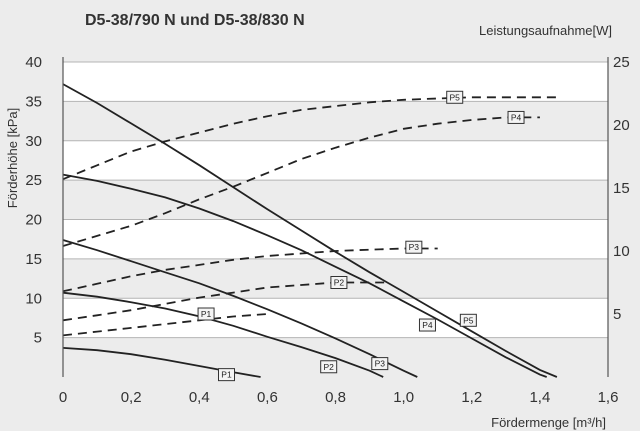 Image resolution: width=640 pixels, height=431 pixels. Describe the element at coordinates (621, 251) in the screenshot. I see `y2-tick-label: 10` at that location.